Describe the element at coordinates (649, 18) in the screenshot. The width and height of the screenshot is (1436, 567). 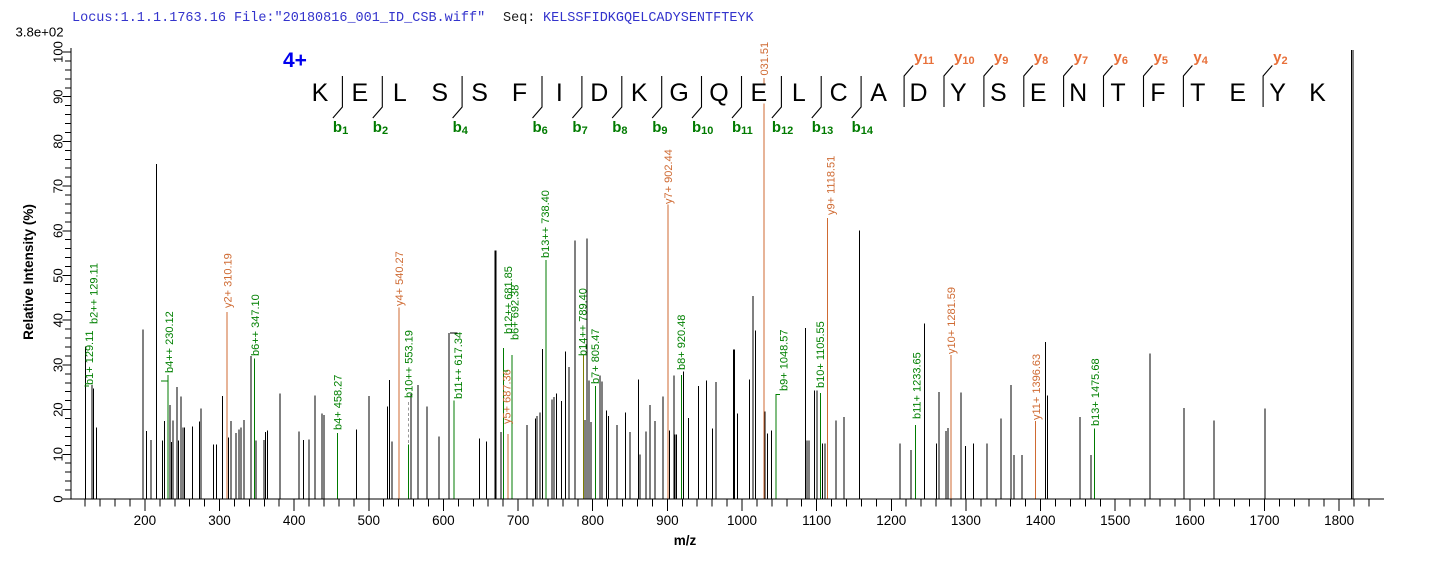
I see `svg-text: KELSSFIDKGQELCADYSENTFTEYK` at that location.